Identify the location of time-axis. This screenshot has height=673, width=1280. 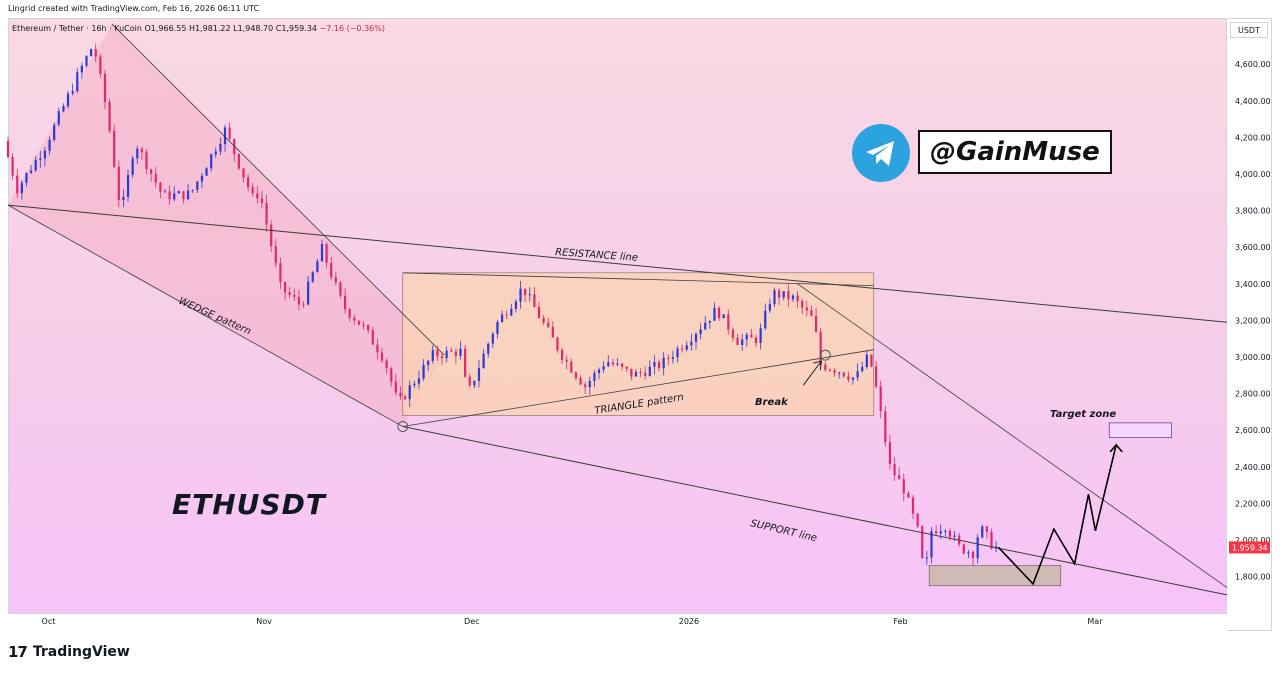
(617, 622).